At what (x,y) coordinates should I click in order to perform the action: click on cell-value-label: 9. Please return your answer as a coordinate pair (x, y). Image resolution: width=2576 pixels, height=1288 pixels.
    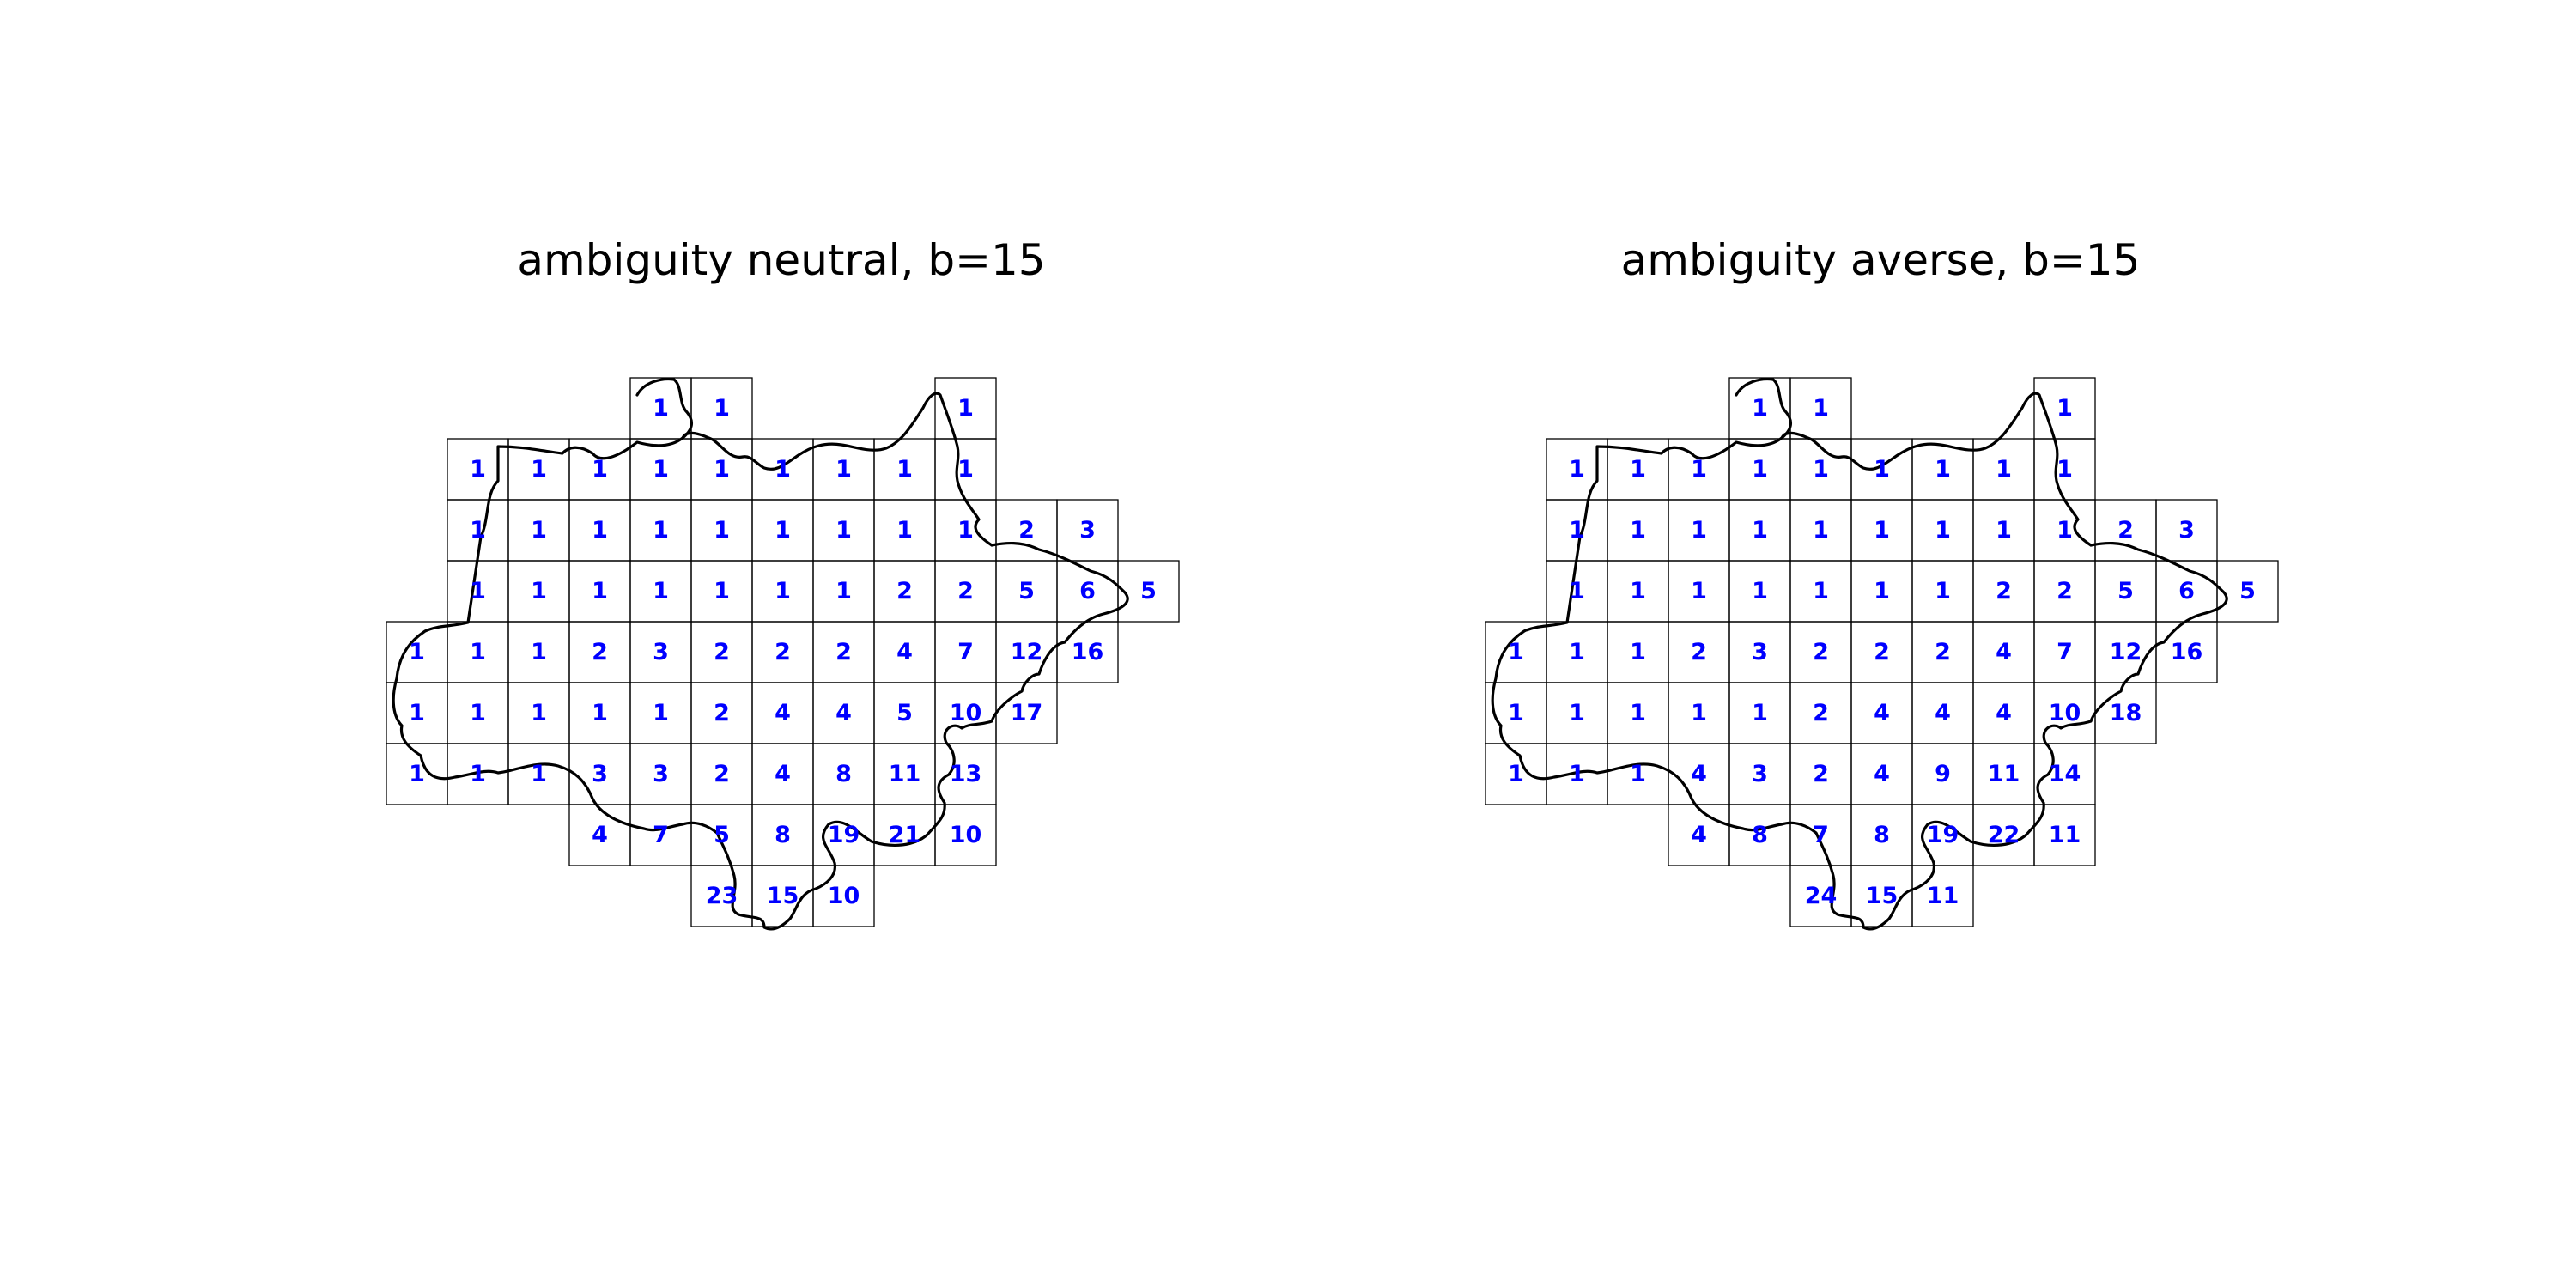
    Looking at the image, I should click on (1943, 774).